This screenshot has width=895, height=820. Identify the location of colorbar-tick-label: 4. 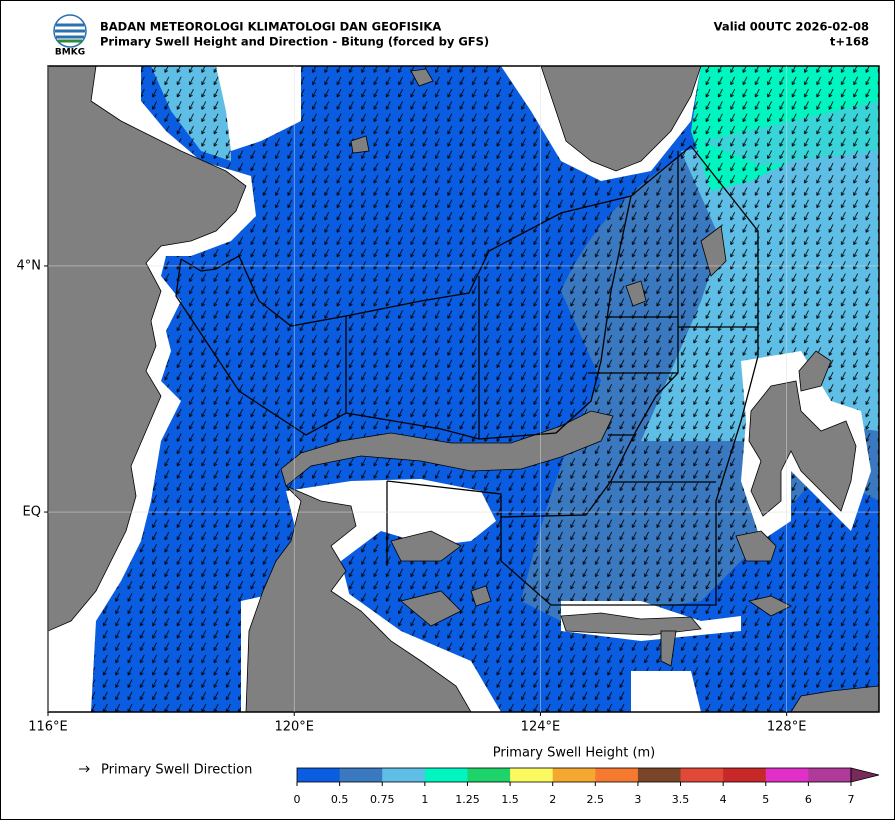
(723, 799).